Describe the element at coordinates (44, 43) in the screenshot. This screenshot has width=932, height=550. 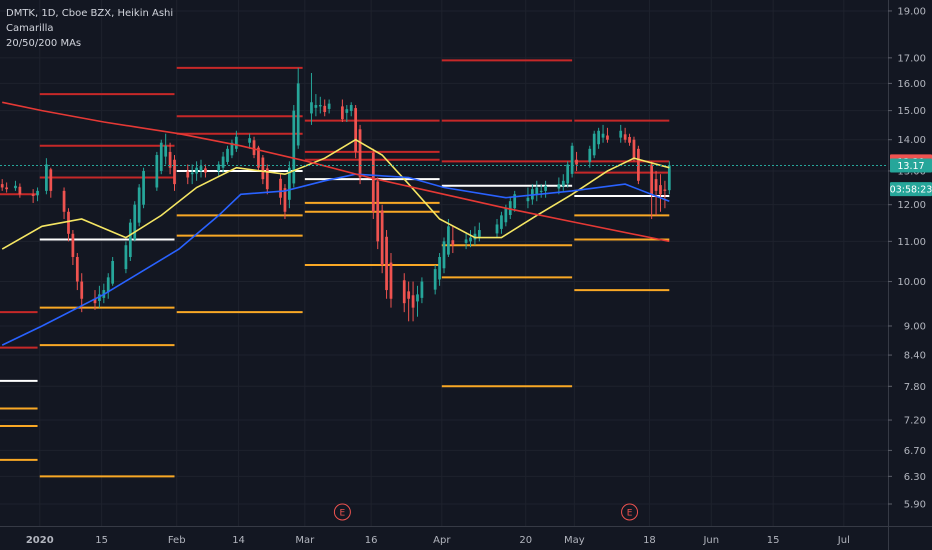
I see `indicator-mas-label: 20/50/200 MAs` at that location.